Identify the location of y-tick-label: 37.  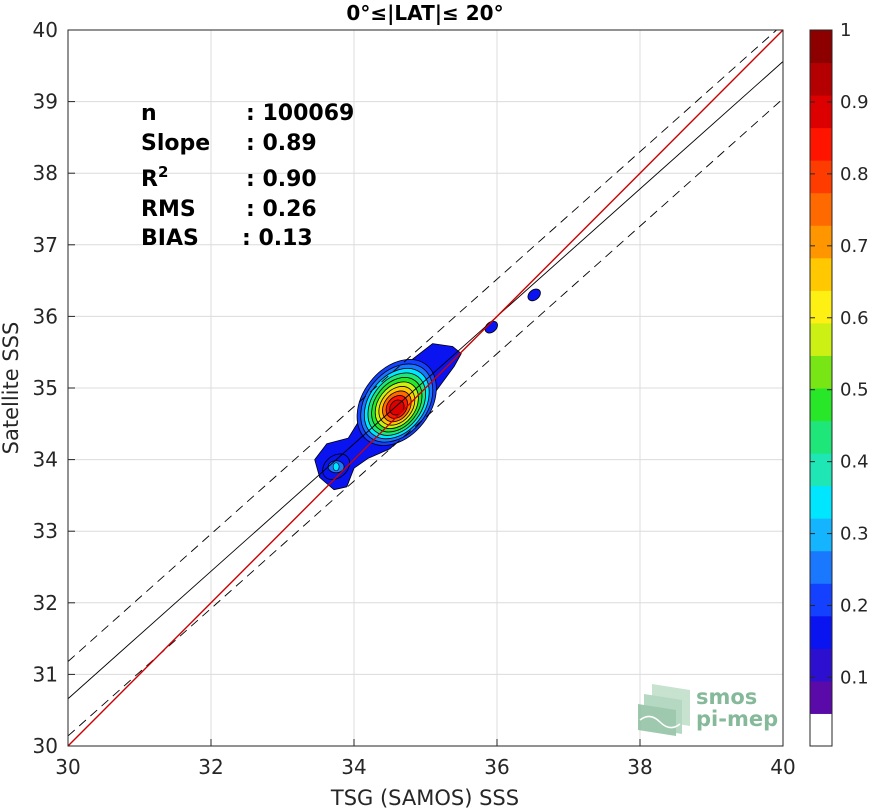
(45, 245).